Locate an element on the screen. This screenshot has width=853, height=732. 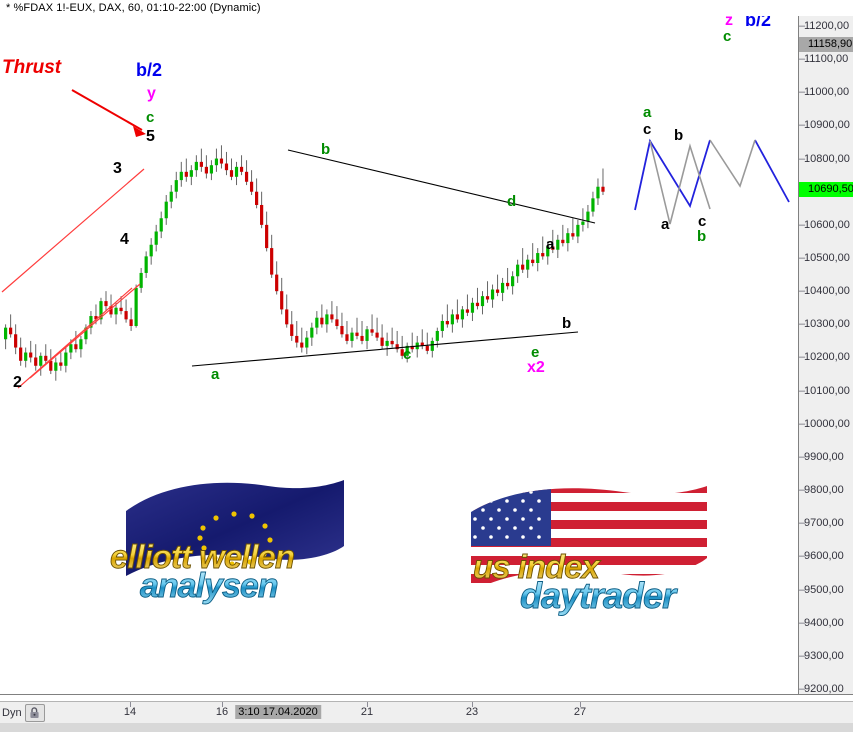
annotation-tri-d: d is located at coordinates (512, 201).